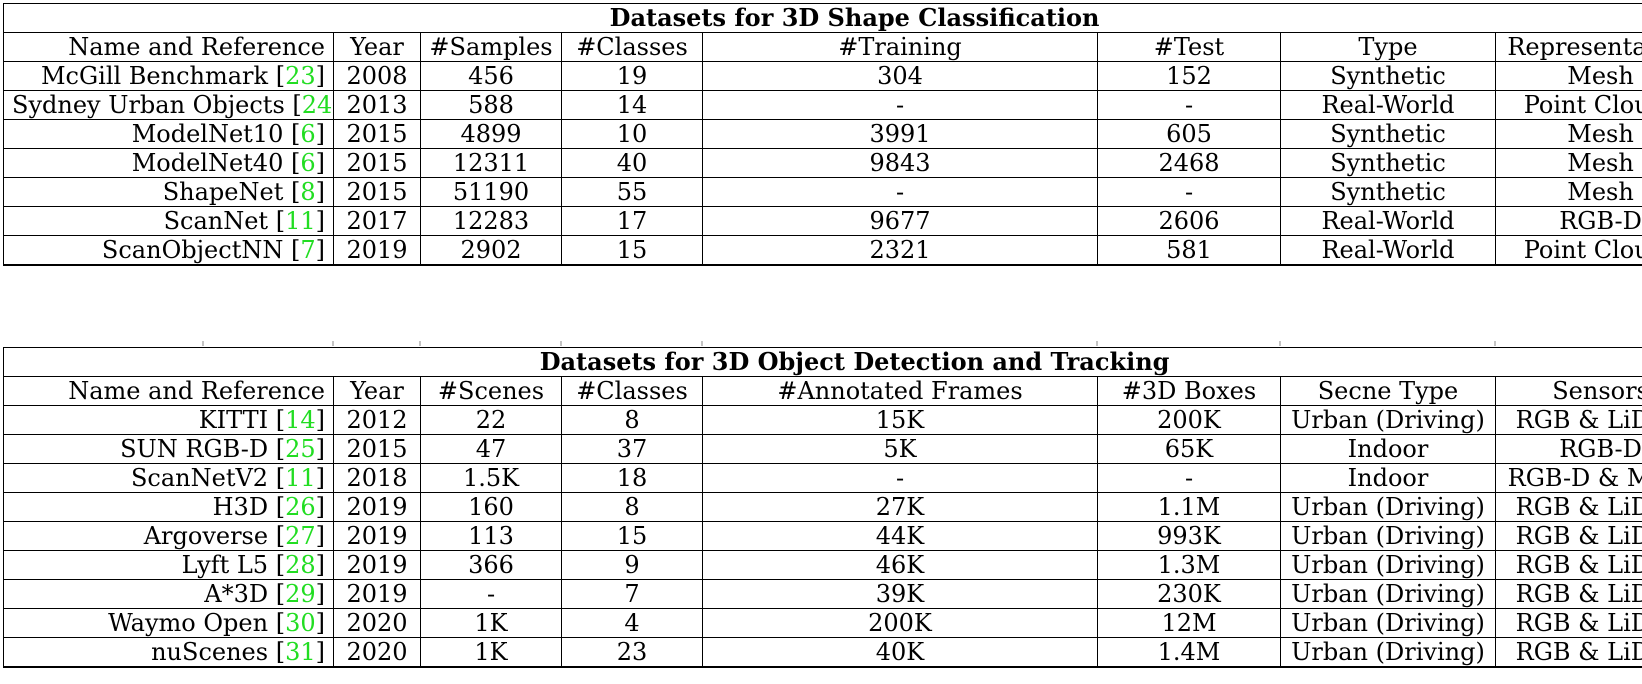 This screenshot has height=684, width=1642. I want to click on frames-cell: 39K, so click(900, 594).